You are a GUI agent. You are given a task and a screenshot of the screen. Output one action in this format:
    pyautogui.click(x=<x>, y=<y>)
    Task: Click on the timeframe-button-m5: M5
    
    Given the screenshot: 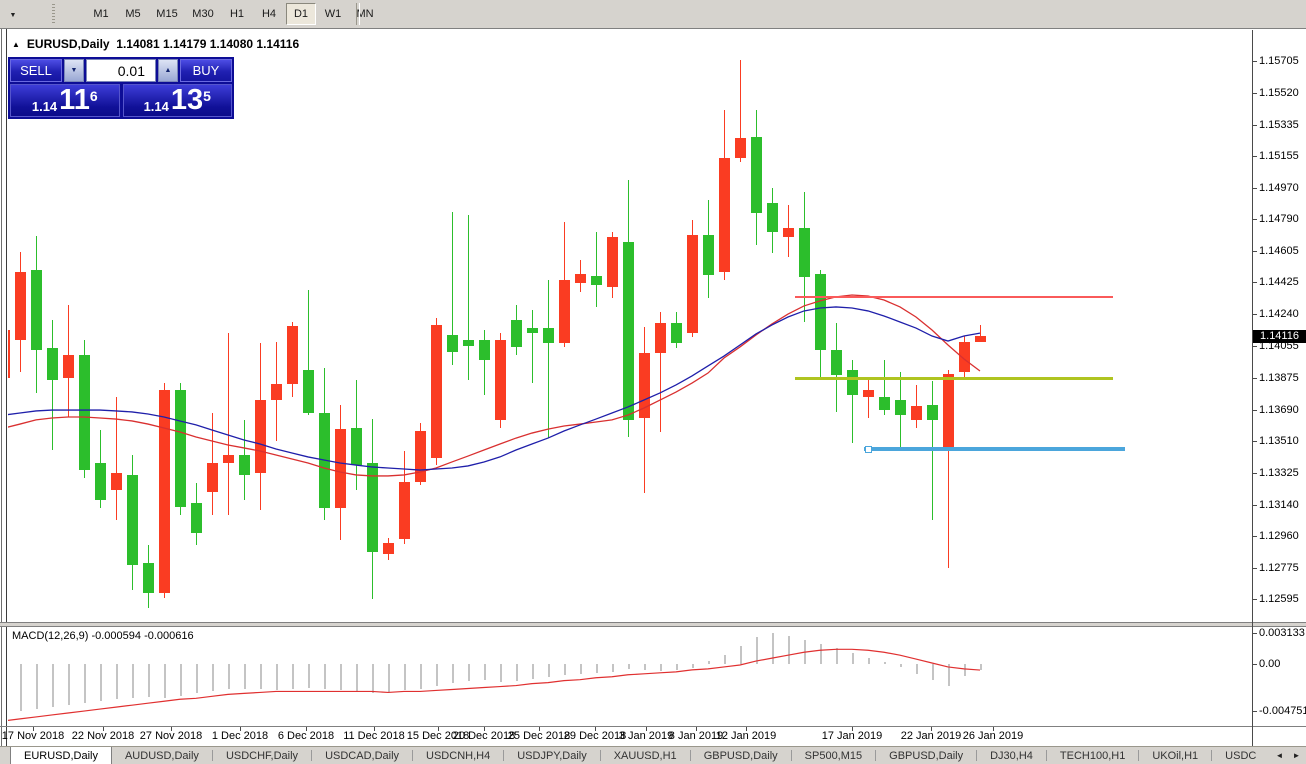 What is the action you would take?
    pyautogui.click(x=133, y=14)
    